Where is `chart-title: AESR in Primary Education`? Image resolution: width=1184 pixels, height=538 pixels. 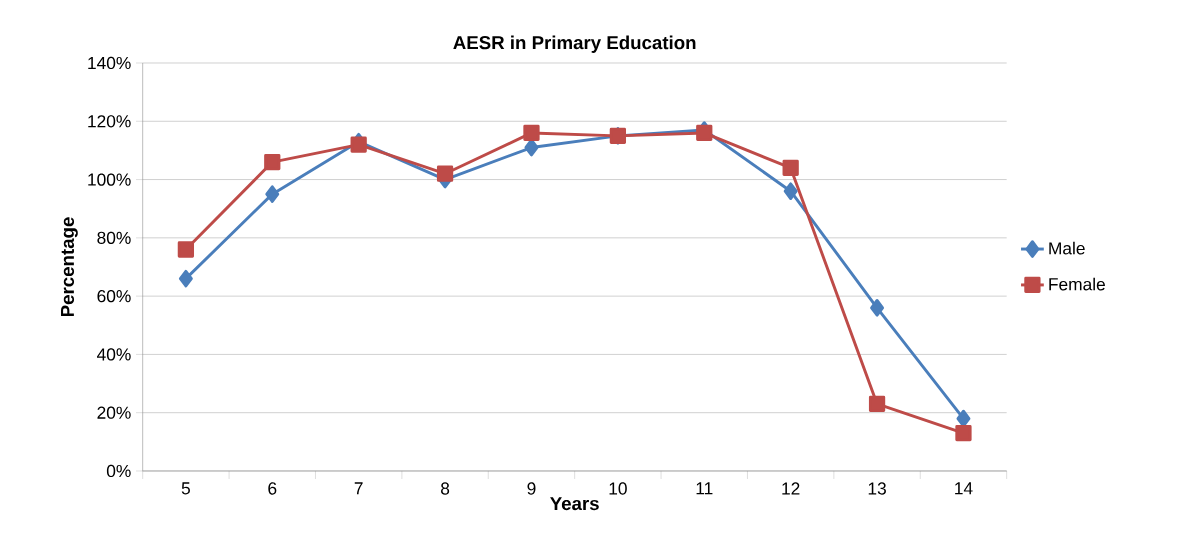 chart-title: AESR in Primary Education is located at coordinates (574, 44).